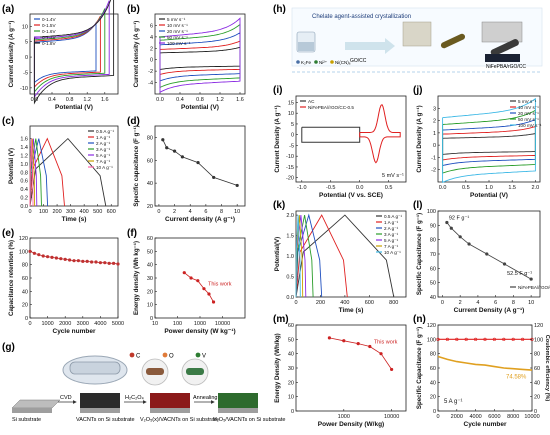  I want to click on schematic-h-label-gocc: GO/CC, so click(358, 61).